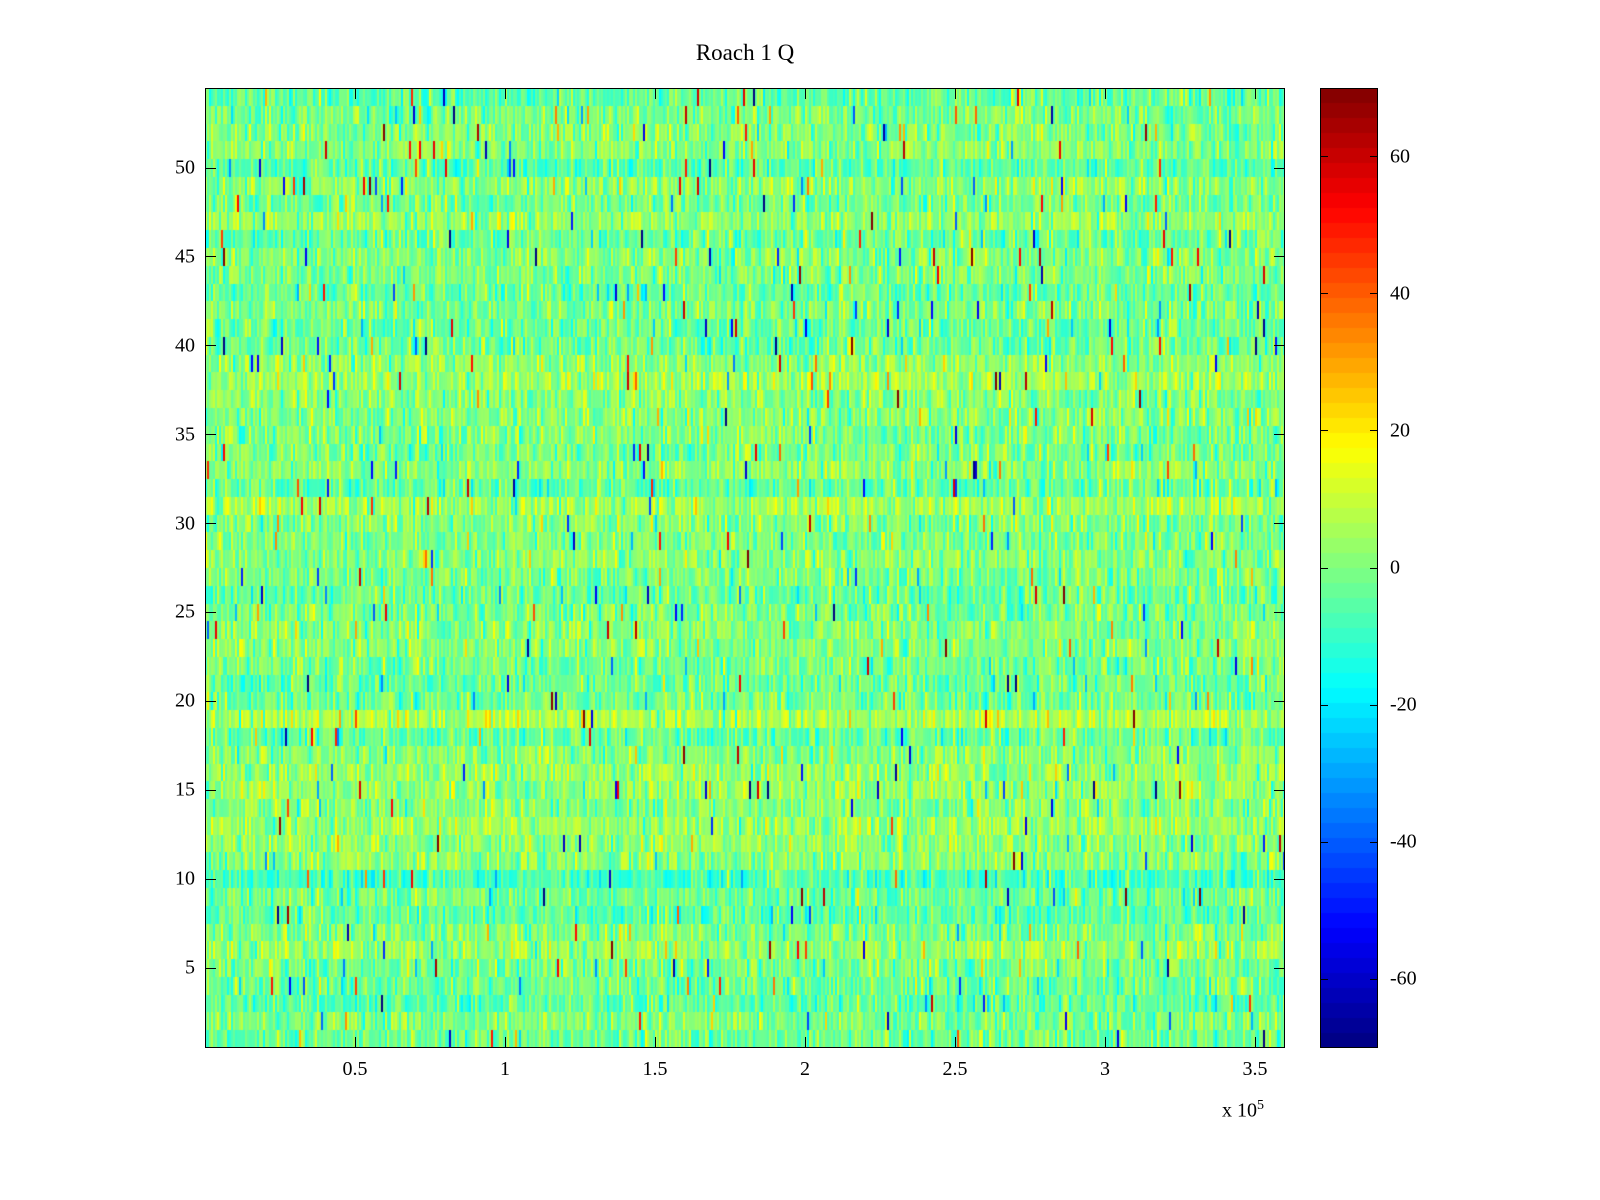 The width and height of the screenshot is (1600, 1200). I want to click on y-tick-label: 35, so click(185, 434).